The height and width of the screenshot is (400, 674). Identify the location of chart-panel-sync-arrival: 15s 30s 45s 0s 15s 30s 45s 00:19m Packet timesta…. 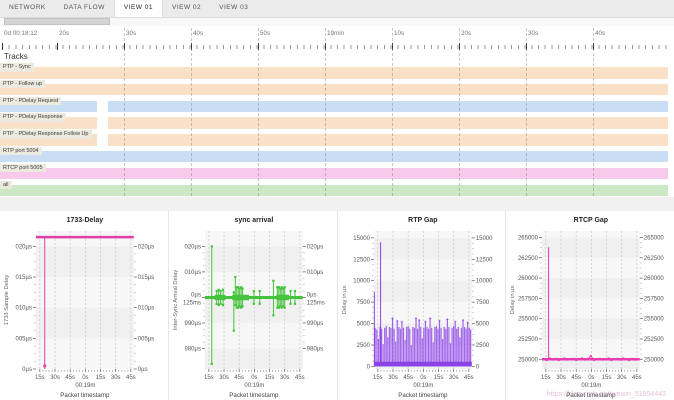
(252, 305).